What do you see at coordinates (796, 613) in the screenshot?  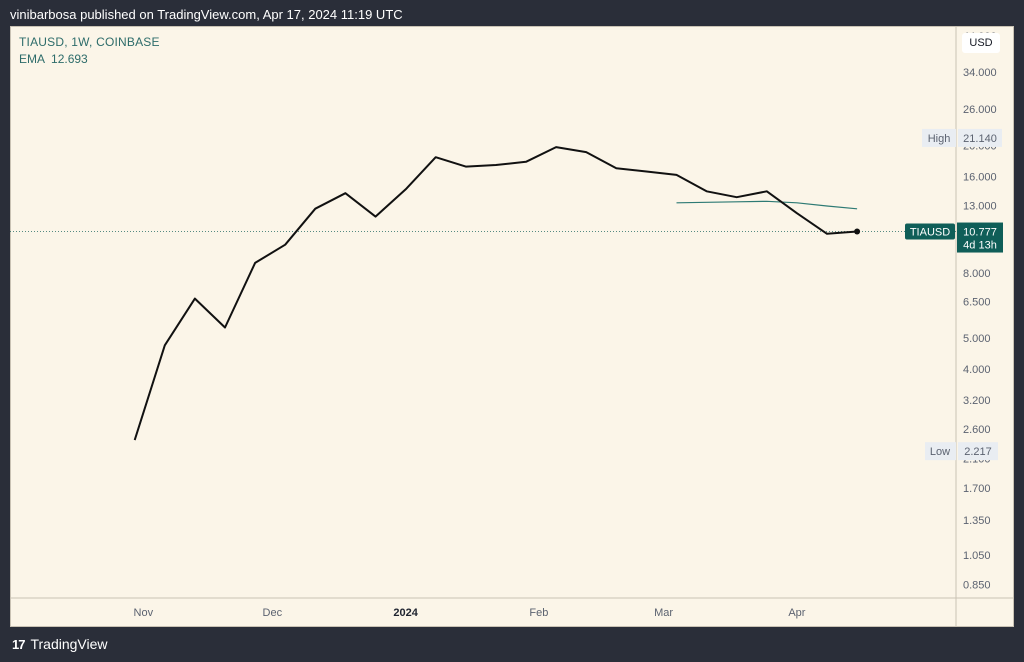 I see `x-tick-label: Apr` at bounding box center [796, 613].